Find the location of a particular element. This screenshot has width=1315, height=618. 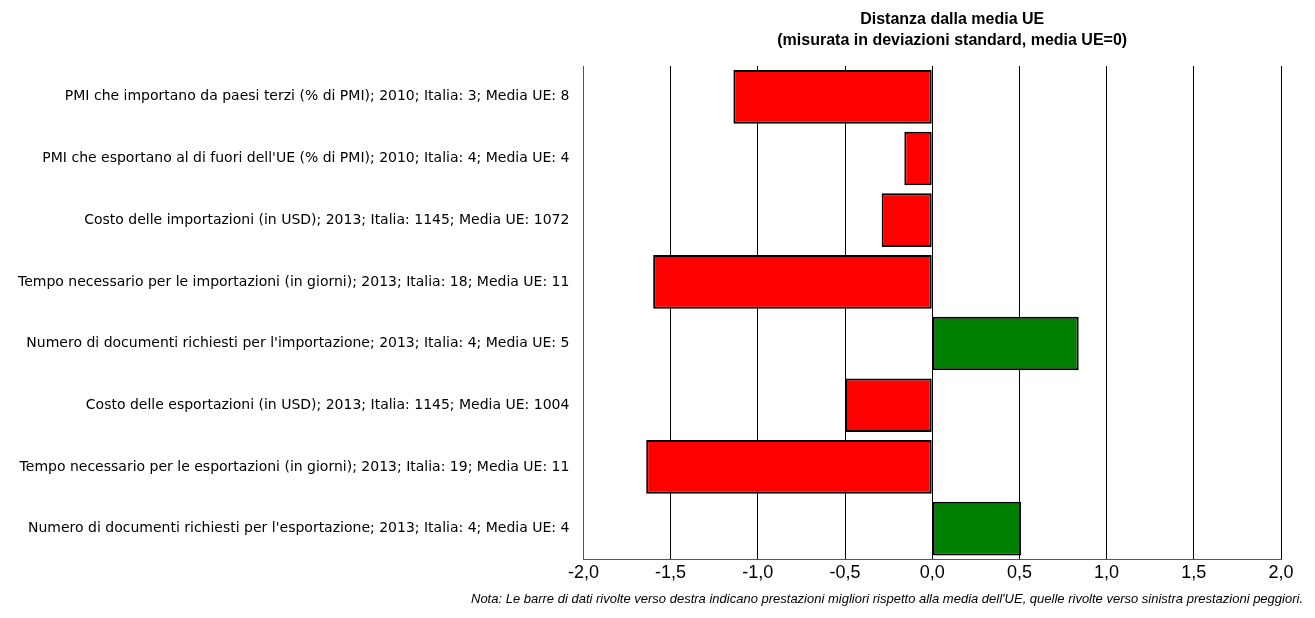

y-tick-label: Numero di documenti richiesti per l'importazione; 2013; Italia: 4; Media UE: 5 is located at coordinates (298, 342).